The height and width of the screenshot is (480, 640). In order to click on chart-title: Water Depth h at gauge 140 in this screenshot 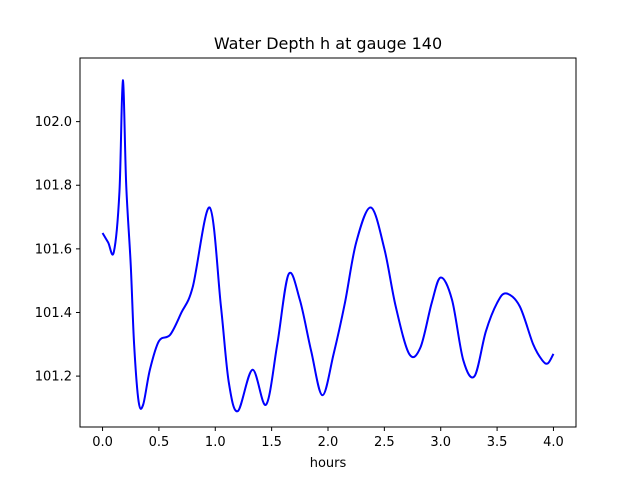, I will do `click(328, 43)`.